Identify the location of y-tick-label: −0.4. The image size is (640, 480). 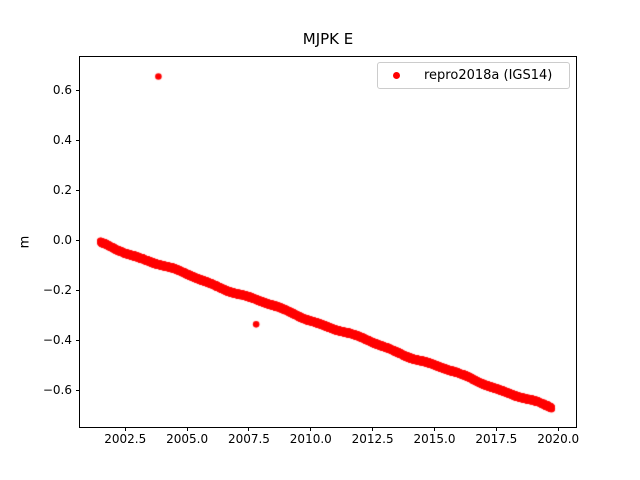
(57, 339).